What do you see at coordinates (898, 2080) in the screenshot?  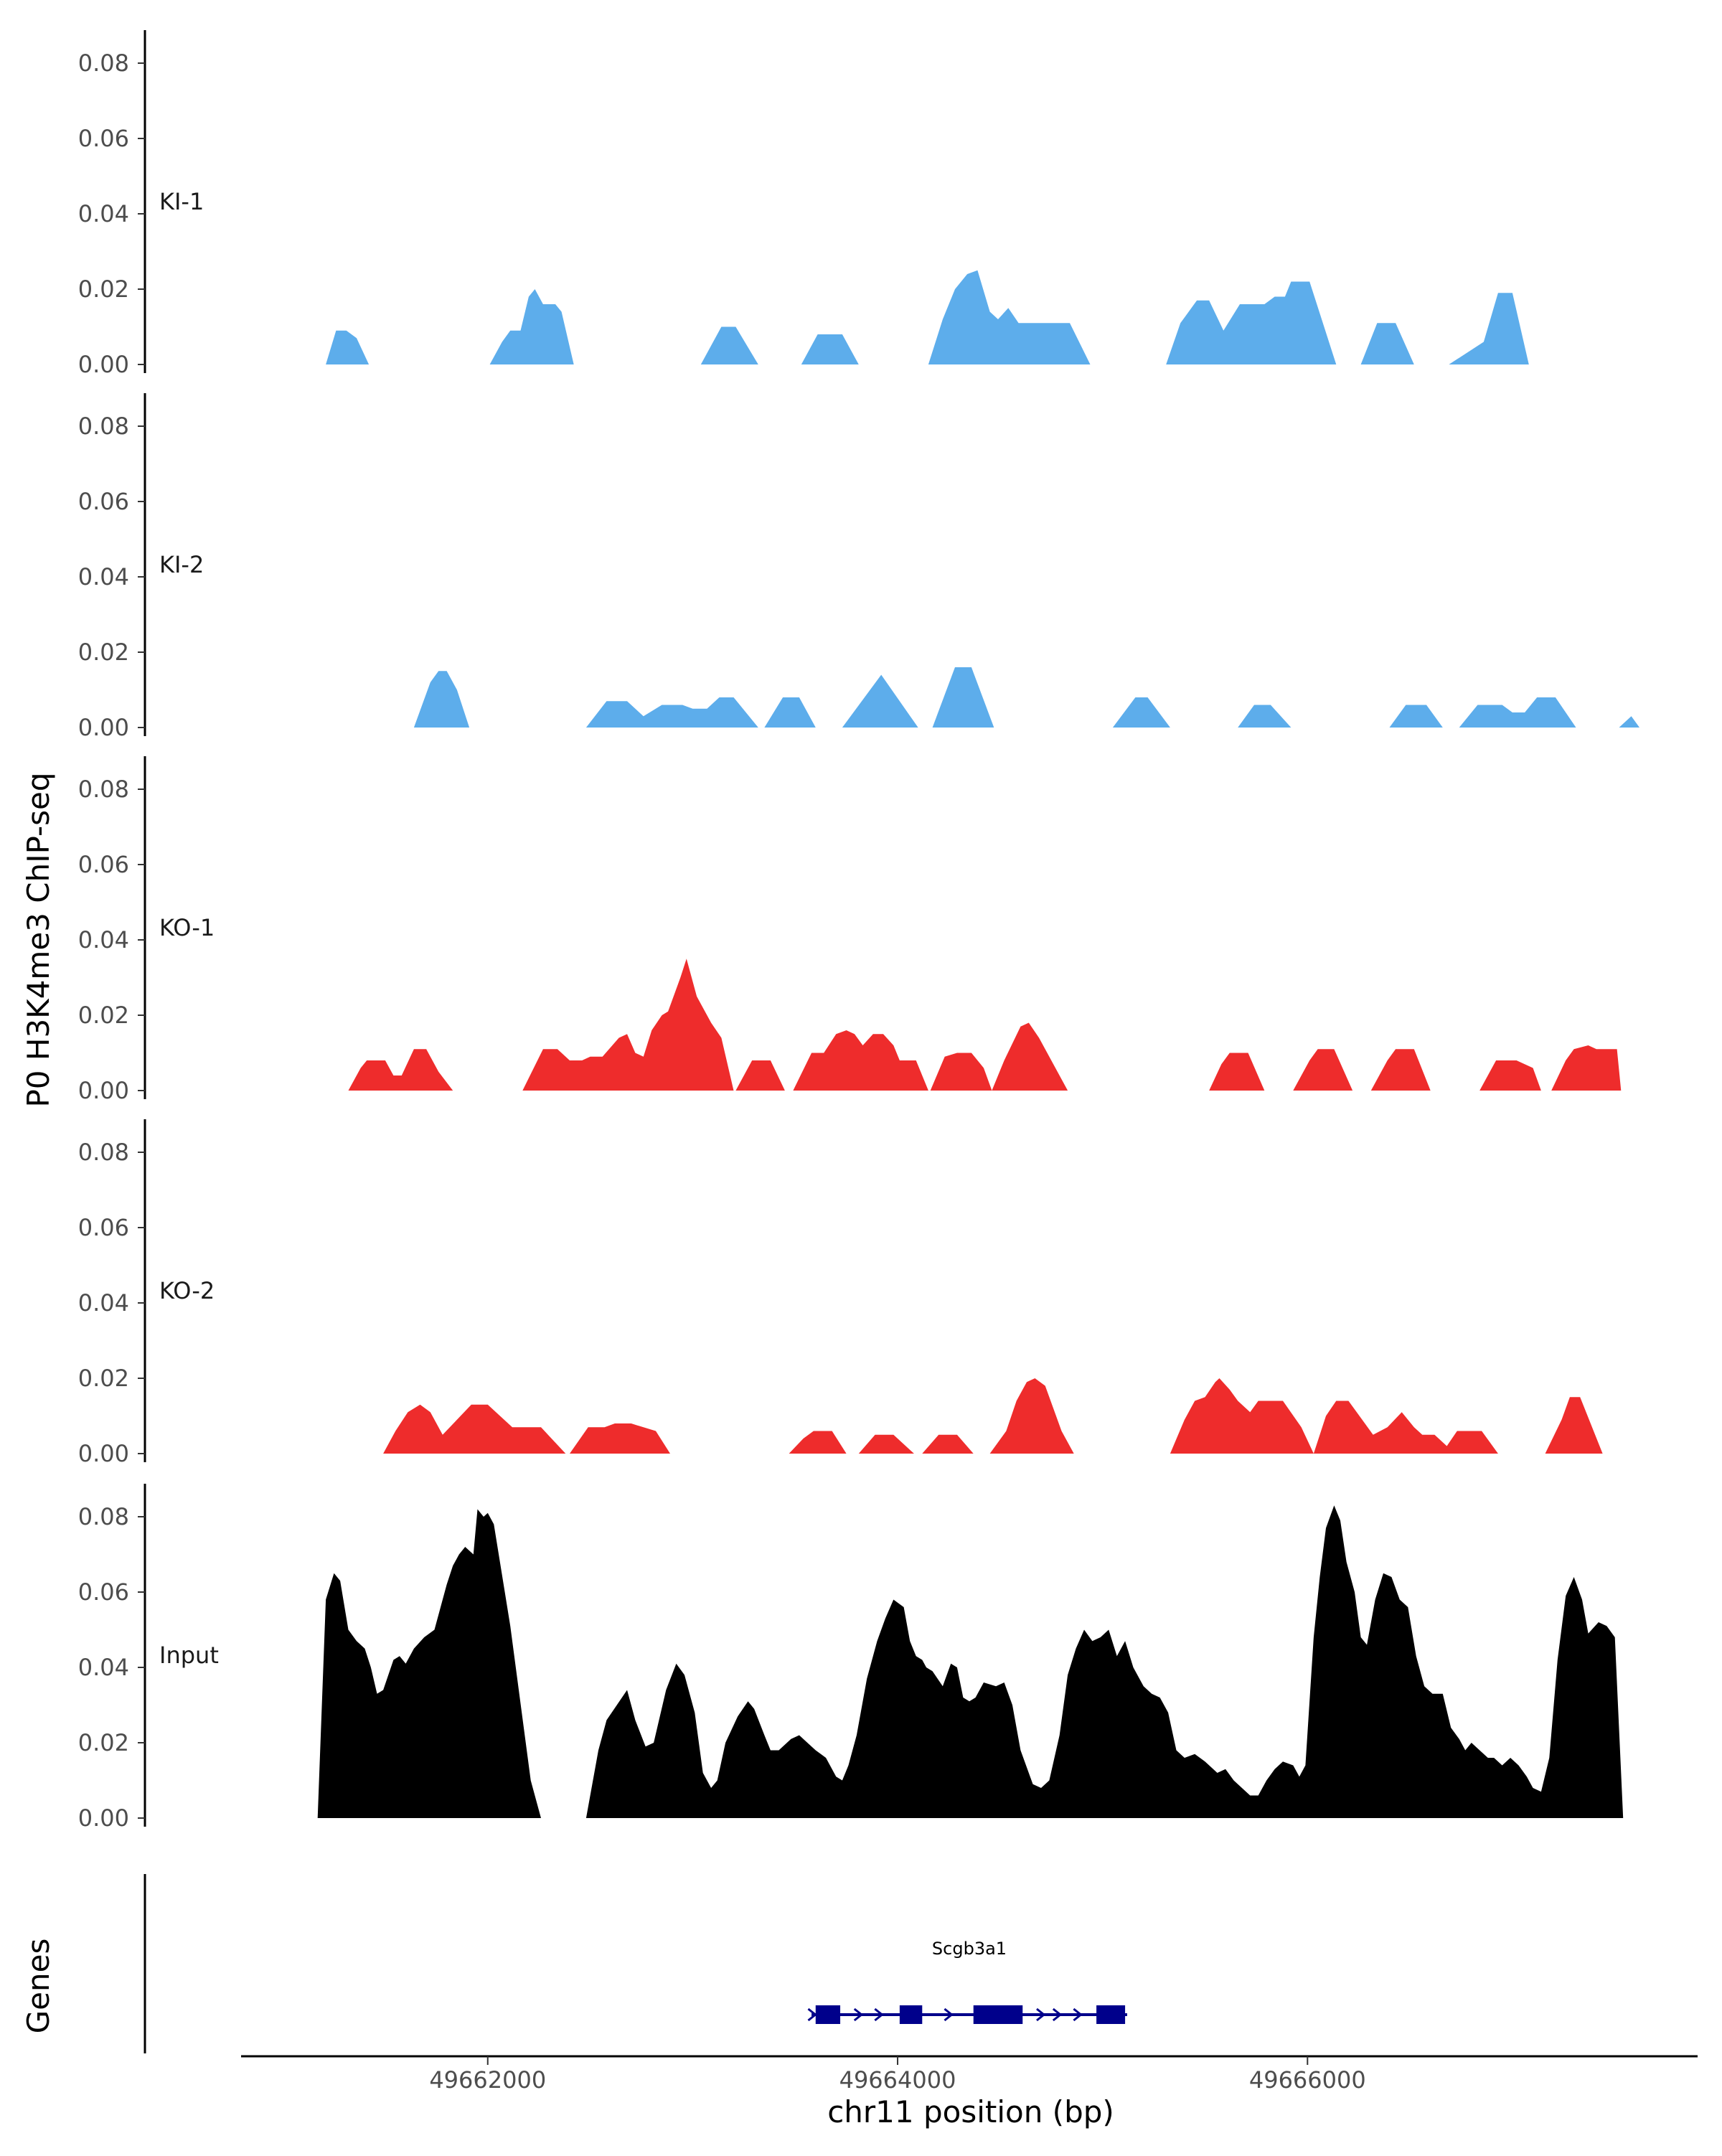 I see `x-tick-label: 49664000` at bounding box center [898, 2080].